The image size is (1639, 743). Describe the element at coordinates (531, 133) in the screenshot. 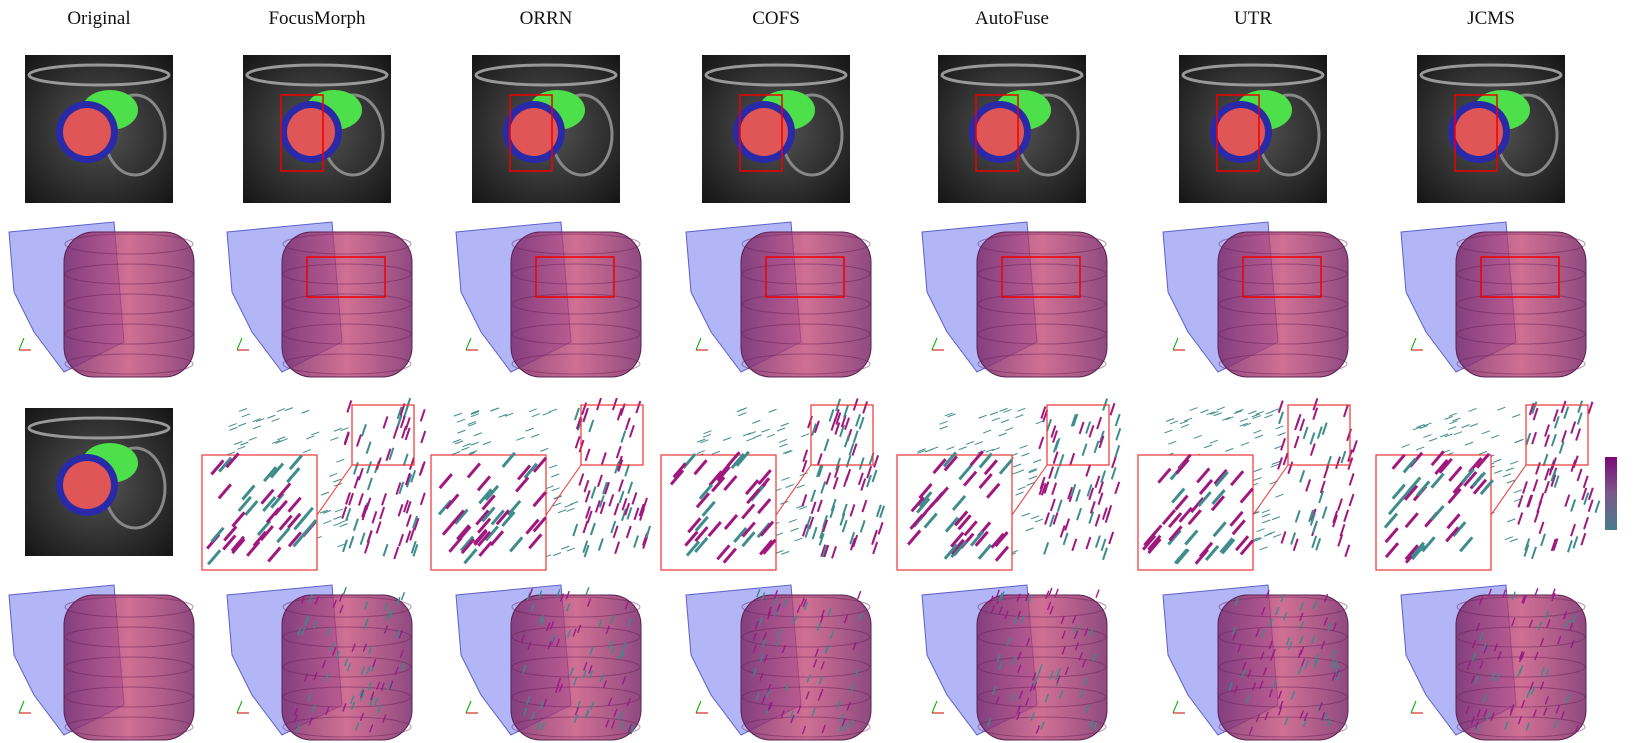

I see `highlight-box` at that location.